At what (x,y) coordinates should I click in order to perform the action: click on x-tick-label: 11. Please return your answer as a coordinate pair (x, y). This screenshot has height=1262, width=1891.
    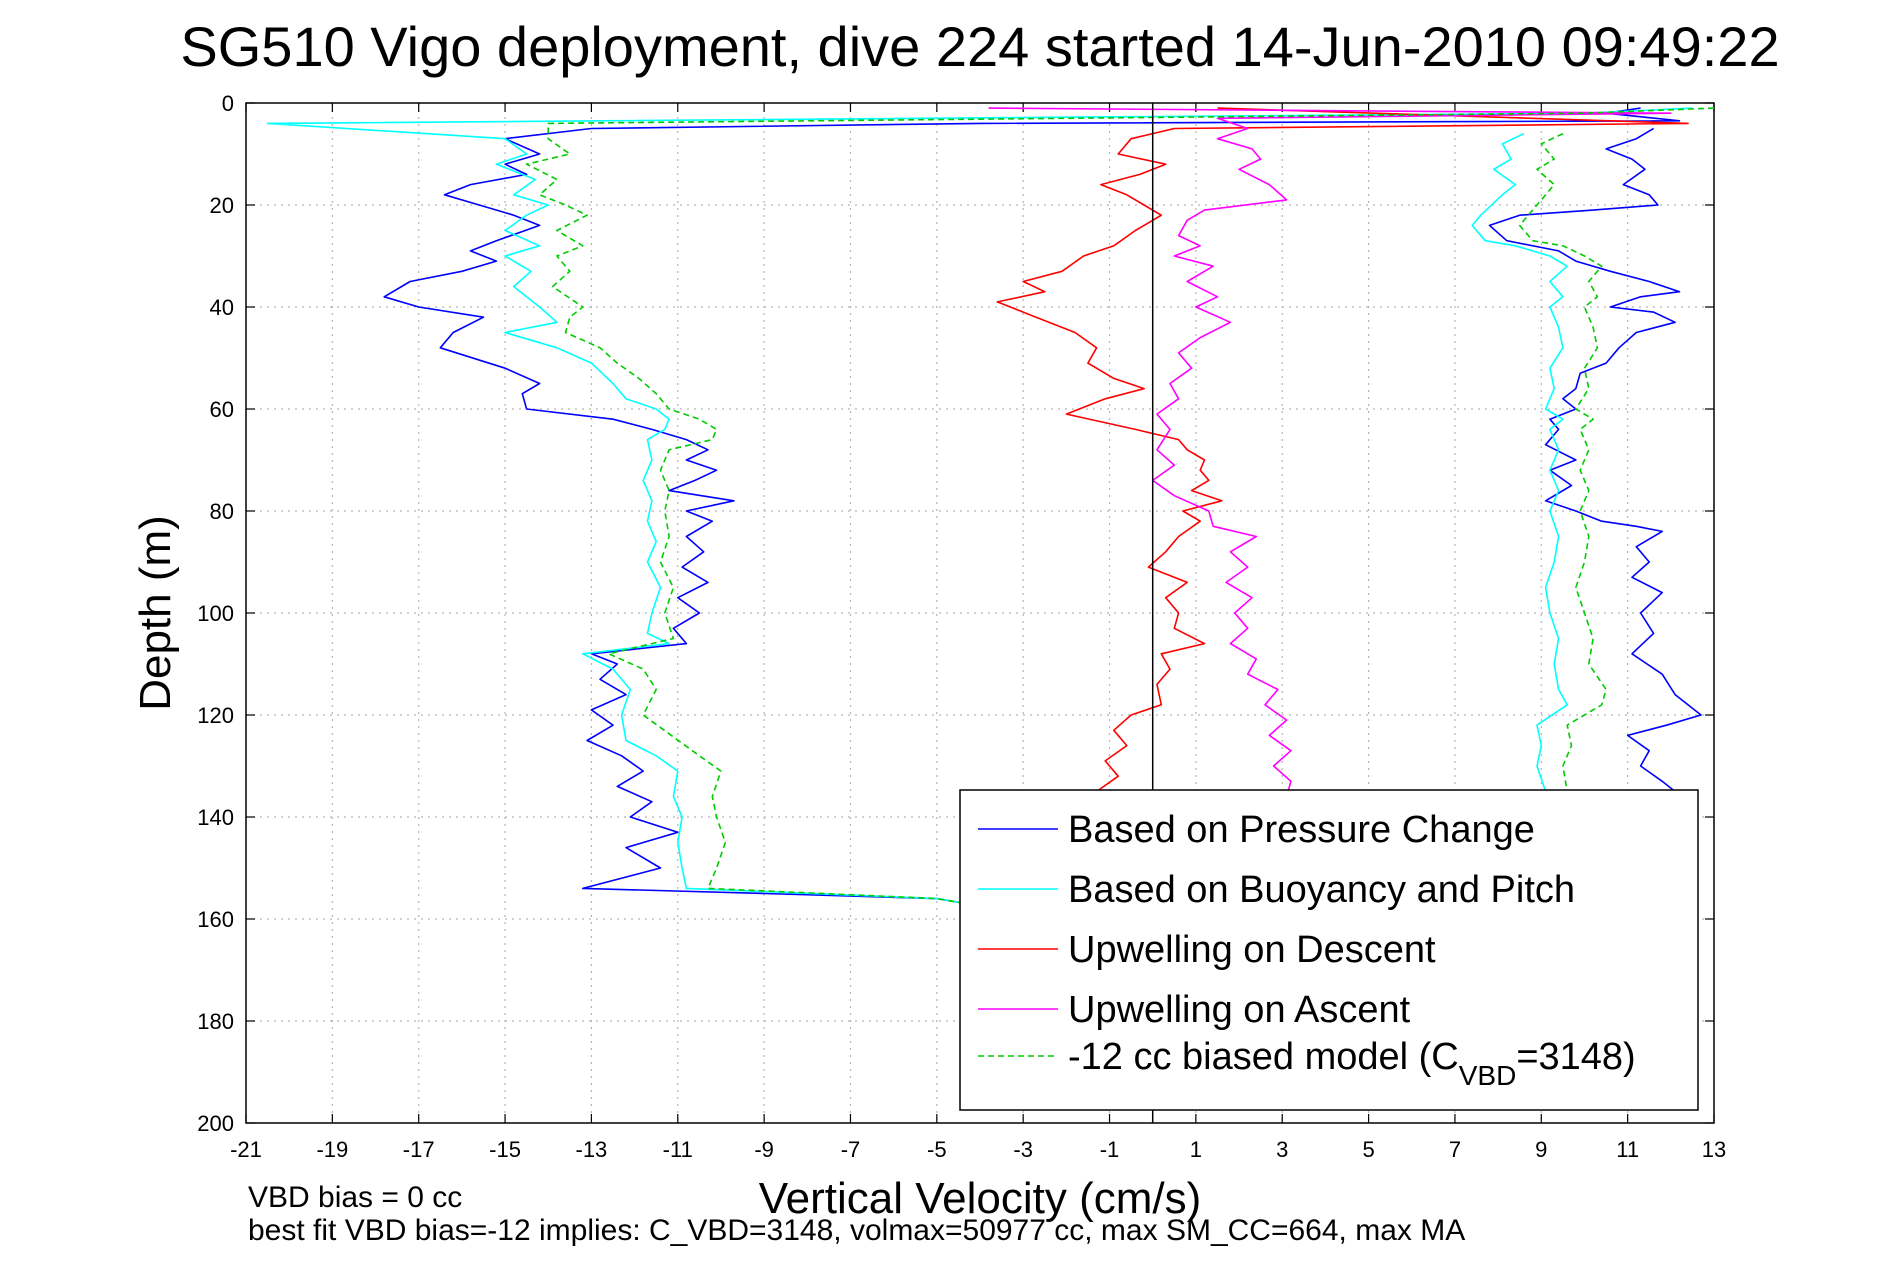
    Looking at the image, I should click on (1627, 1149).